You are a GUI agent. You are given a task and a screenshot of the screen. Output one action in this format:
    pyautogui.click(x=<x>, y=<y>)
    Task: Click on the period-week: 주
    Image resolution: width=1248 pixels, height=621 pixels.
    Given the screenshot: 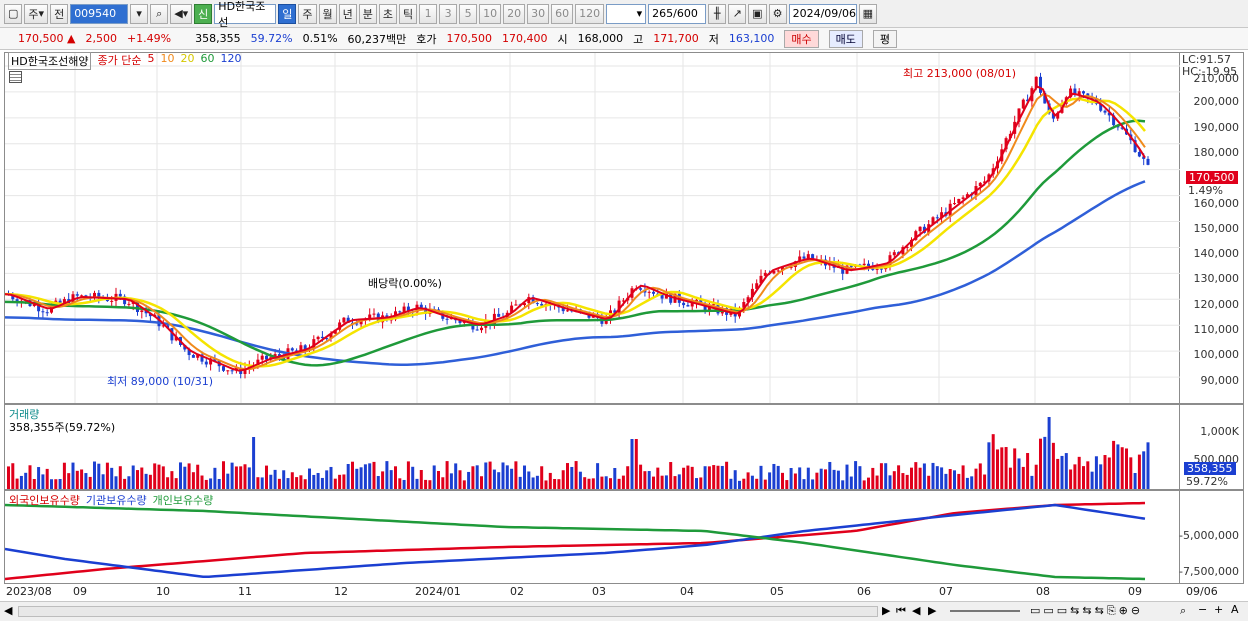 What is the action you would take?
    pyautogui.click(x=307, y=13)
    